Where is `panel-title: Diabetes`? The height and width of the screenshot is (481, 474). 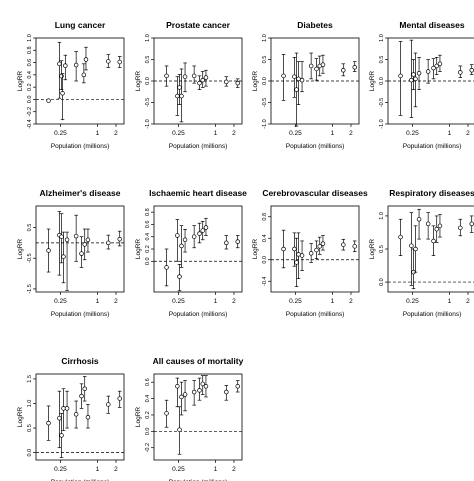
panel-title: Diabetes is located at coordinates (315, 25).